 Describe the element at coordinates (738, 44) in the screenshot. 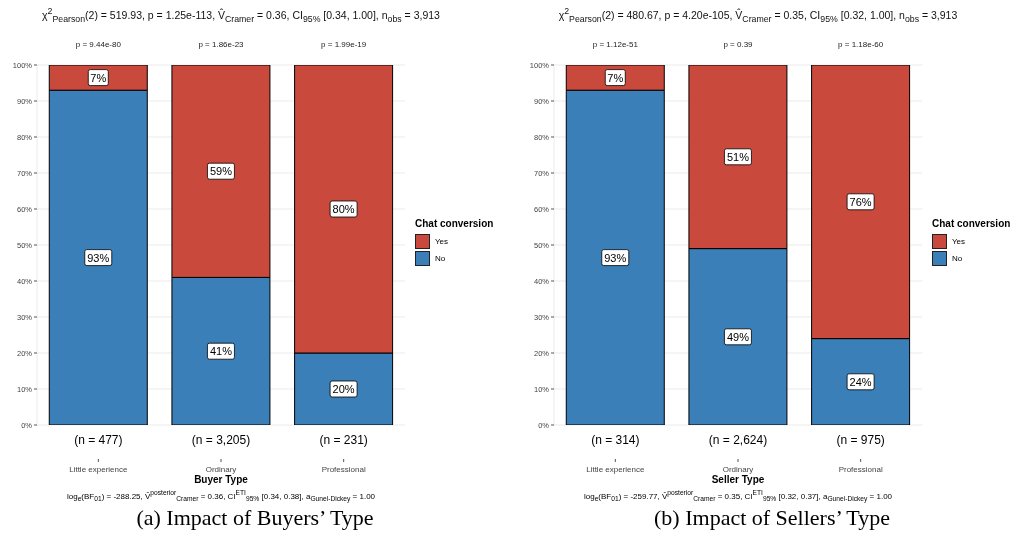

I see `text: p = 0.39` at that location.